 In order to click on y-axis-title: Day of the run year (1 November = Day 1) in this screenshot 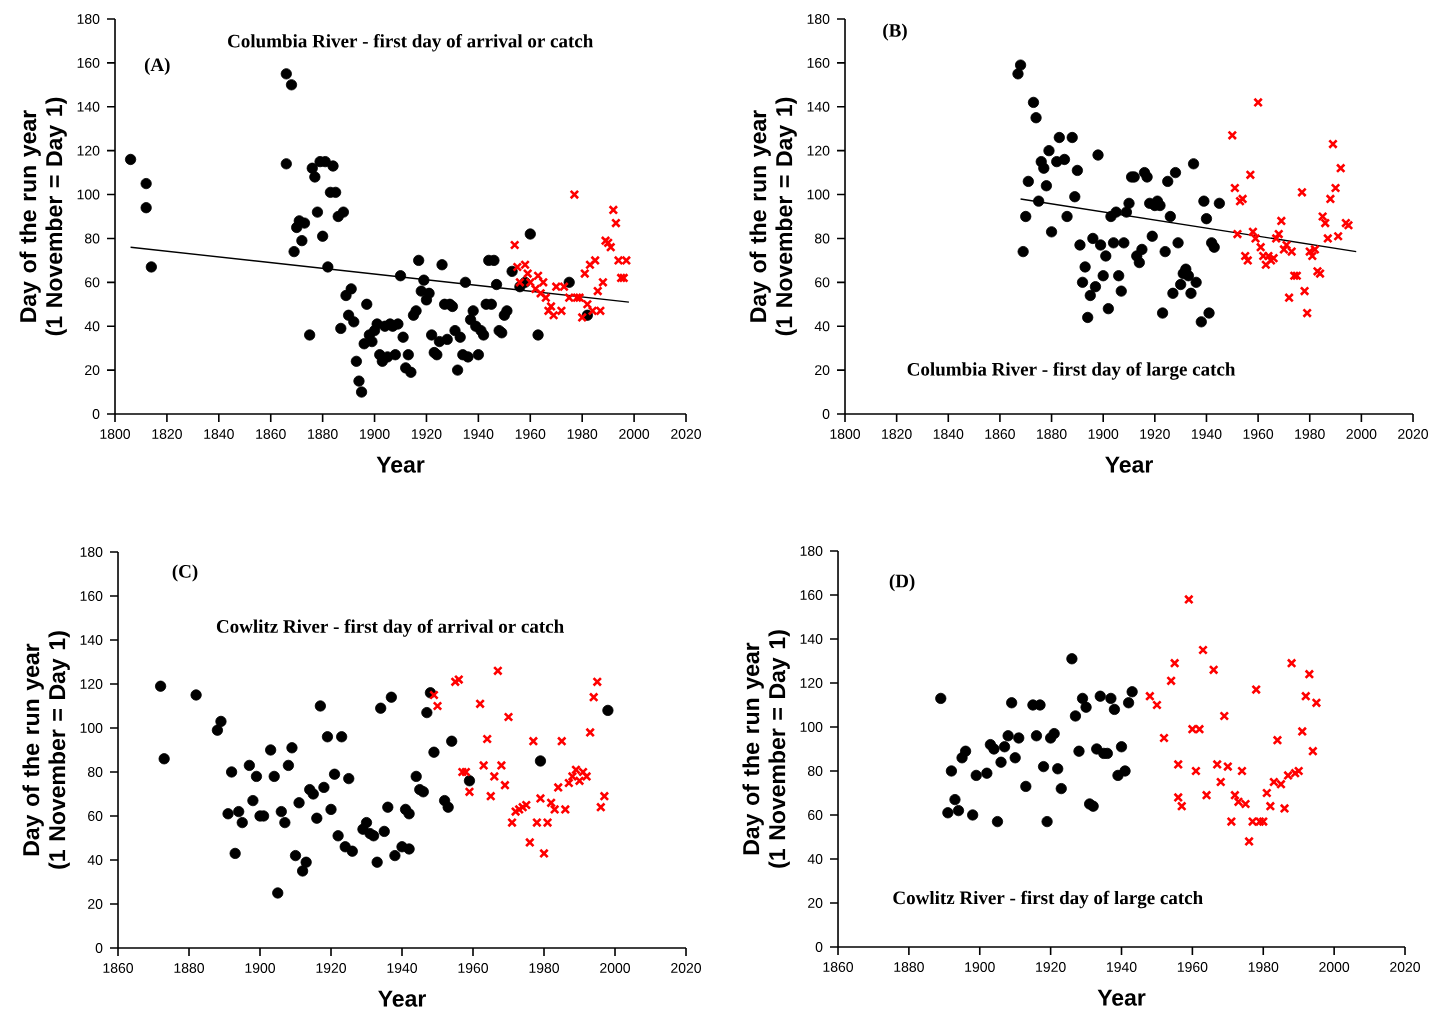, I will do `click(766, 749)`.